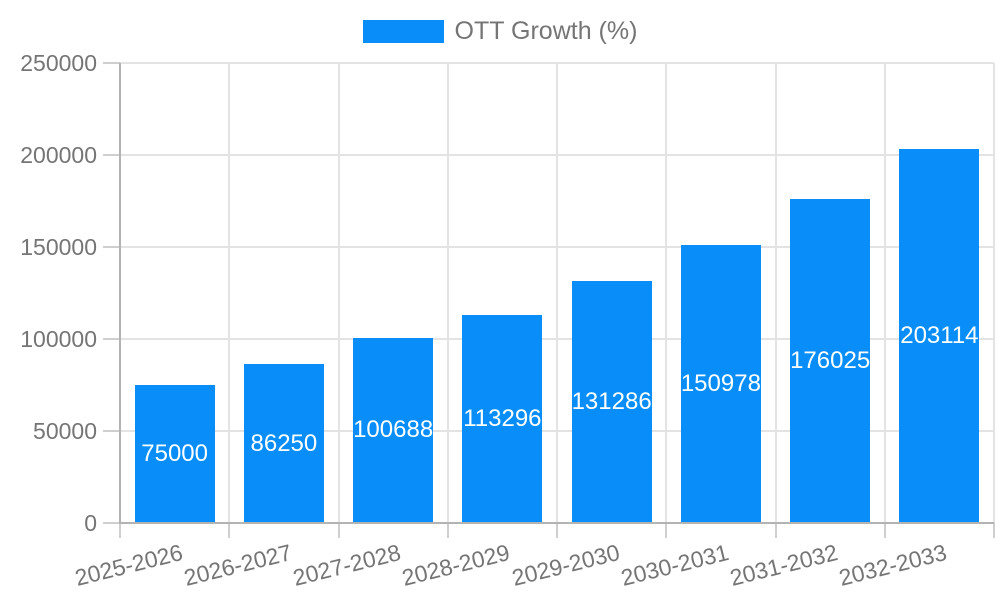 The image size is (1000, 600). What do you see at coordinates (128, 565) in the screenshot?
I see `x-tick-label: 2025-2026` at bounding box center [128, 565].